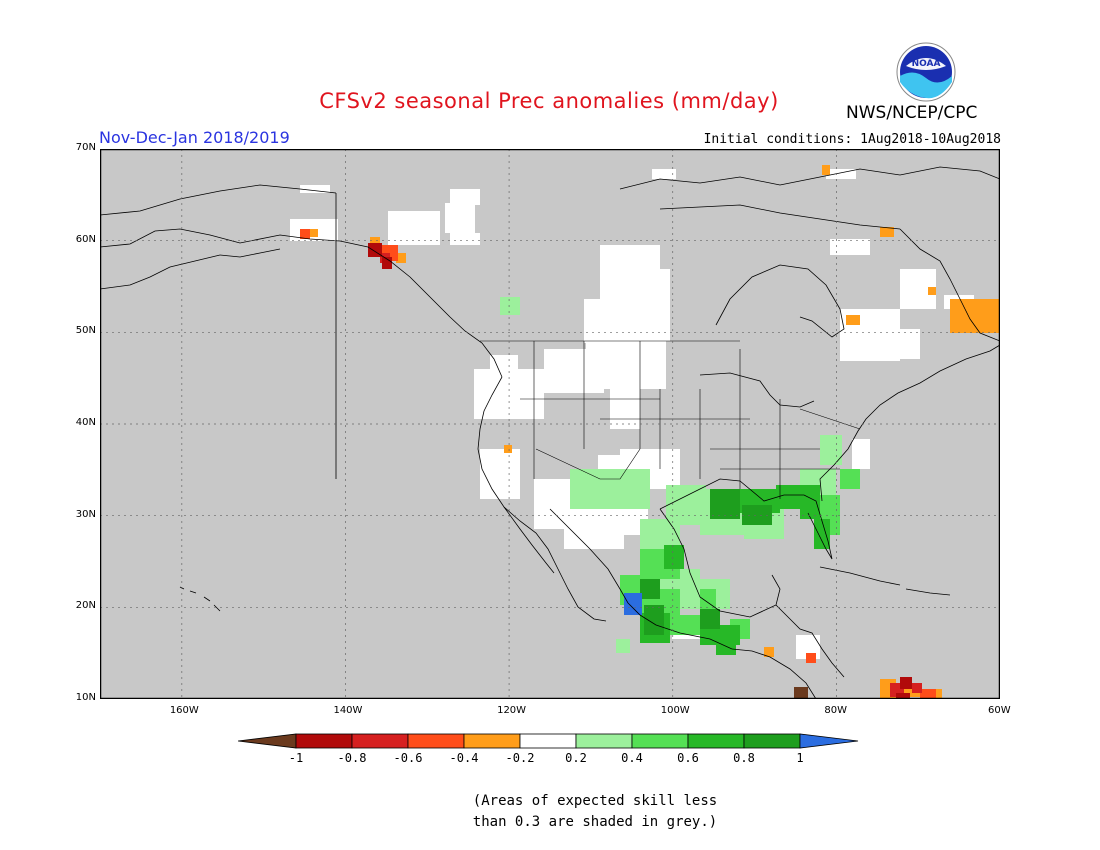  I want to click on colorbar-arrow-low, so click(267, 741).